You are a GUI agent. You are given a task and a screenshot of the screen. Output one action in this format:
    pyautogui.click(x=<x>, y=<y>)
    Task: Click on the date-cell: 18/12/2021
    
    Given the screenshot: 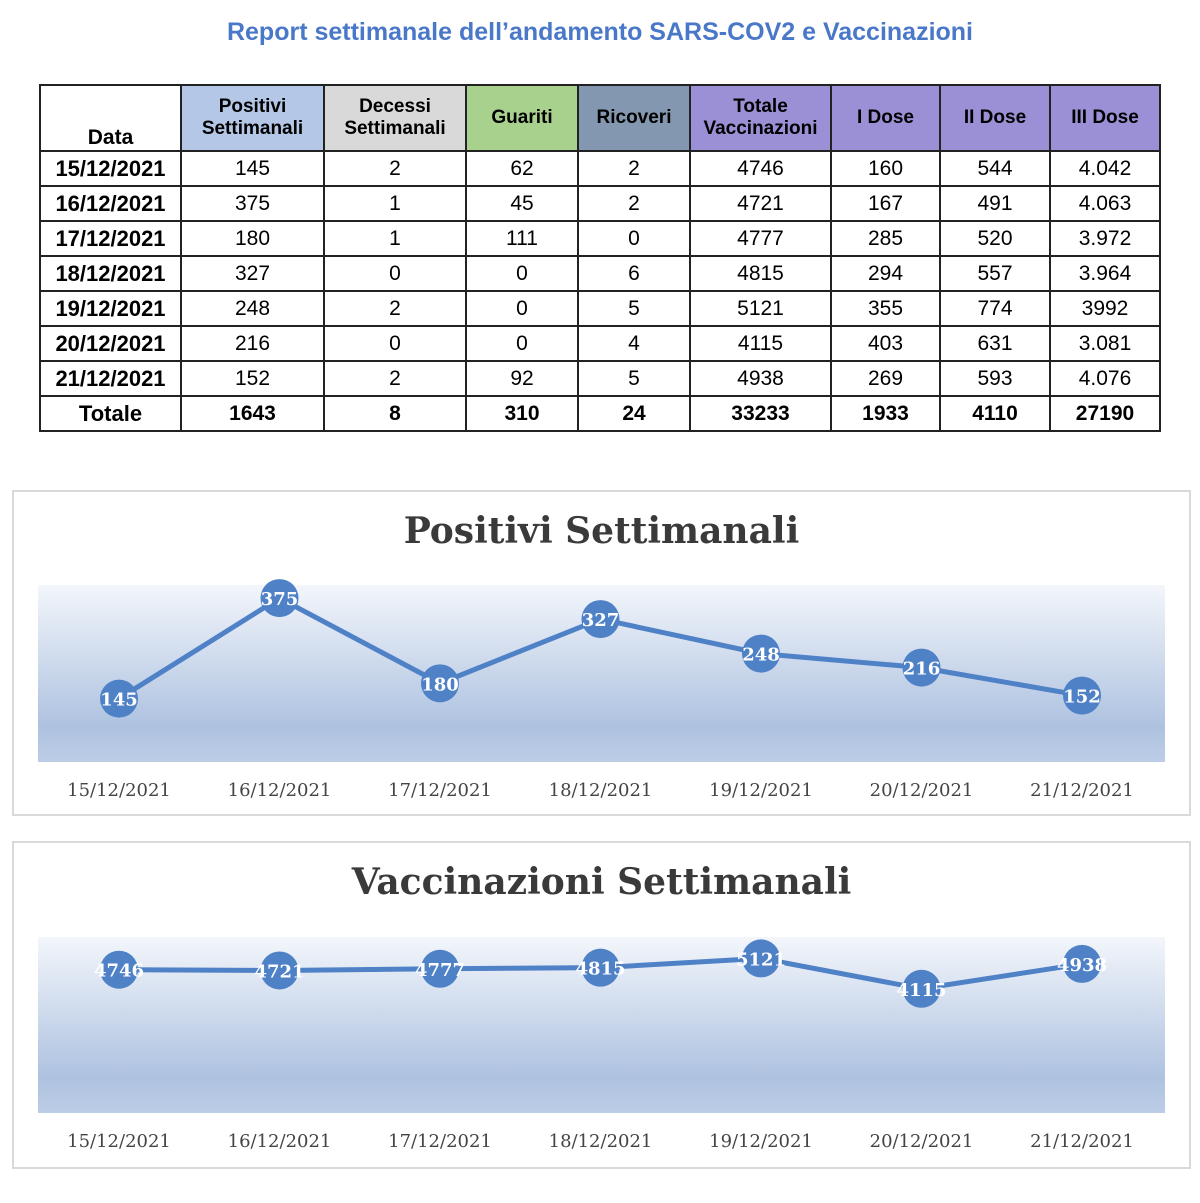 What is the action you would take?
    pyautogui.click(x=110, y=273)
    